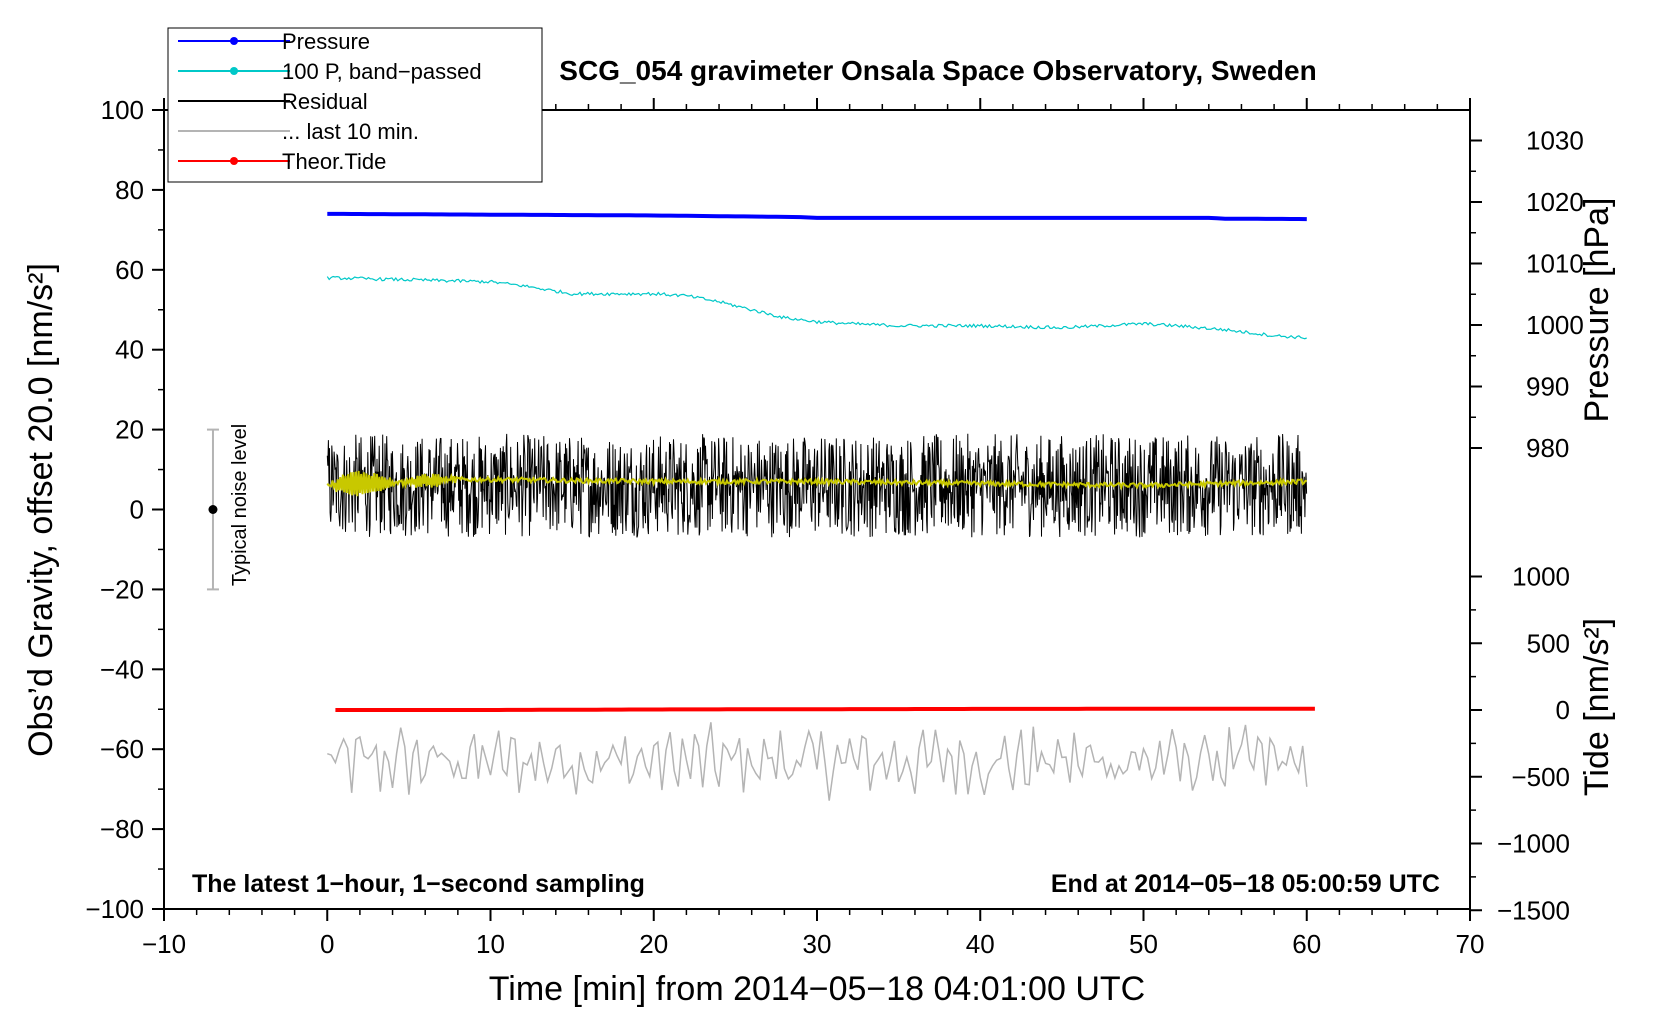 This screenshot has height=1020, width=1660. What do you see at coordinates (817, 944) in the screenshot?
I see `x-tick-label: 30` at bounding box center [817, 944].